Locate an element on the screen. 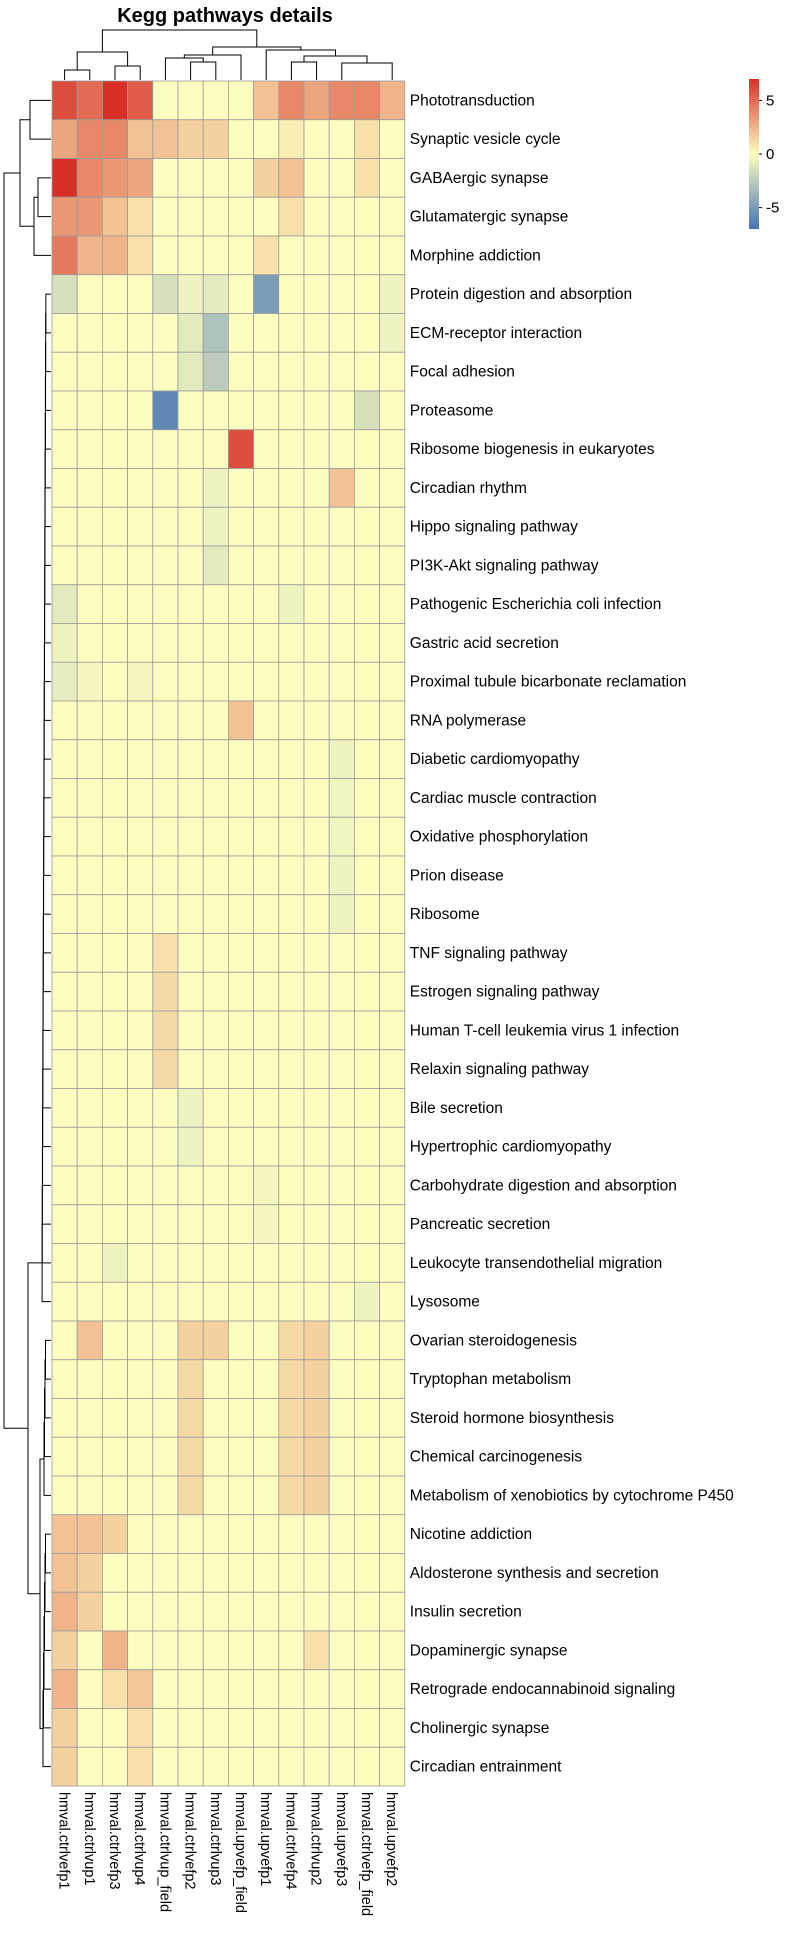  row-label: Hypertrophic cardiomyopathy is located at coordinates (511, 1147).